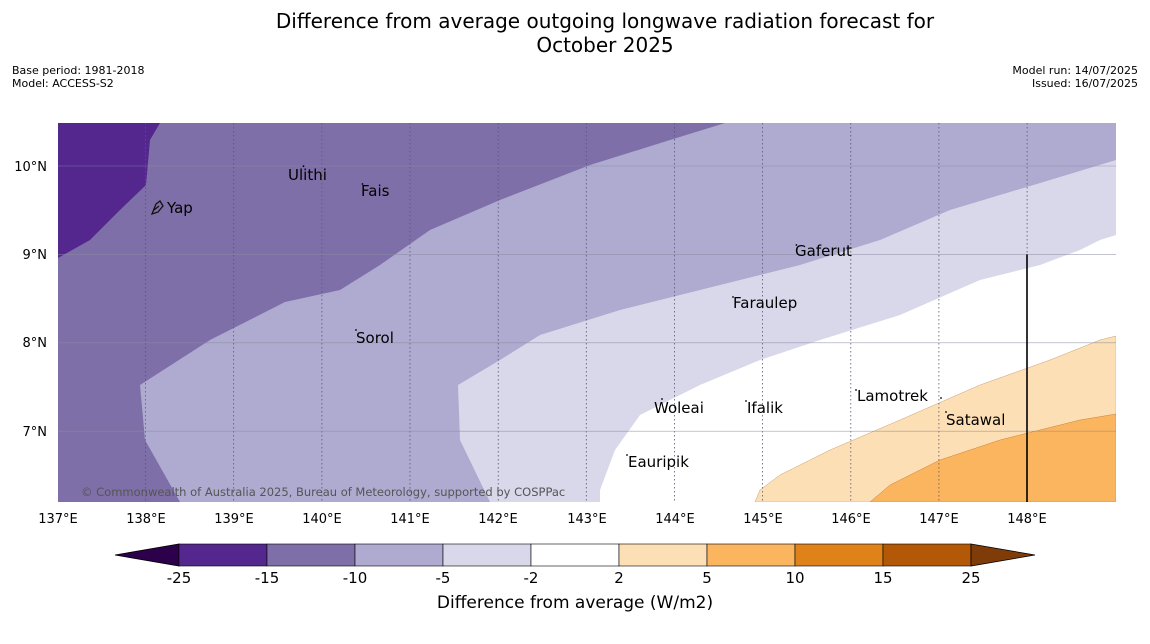 The height and width of the screenshot is (644, 1150). What do you see at coordinates (355, 578) in the screenshot?
I see `colorbar-tick: -10` at bounding box center [355, 578].